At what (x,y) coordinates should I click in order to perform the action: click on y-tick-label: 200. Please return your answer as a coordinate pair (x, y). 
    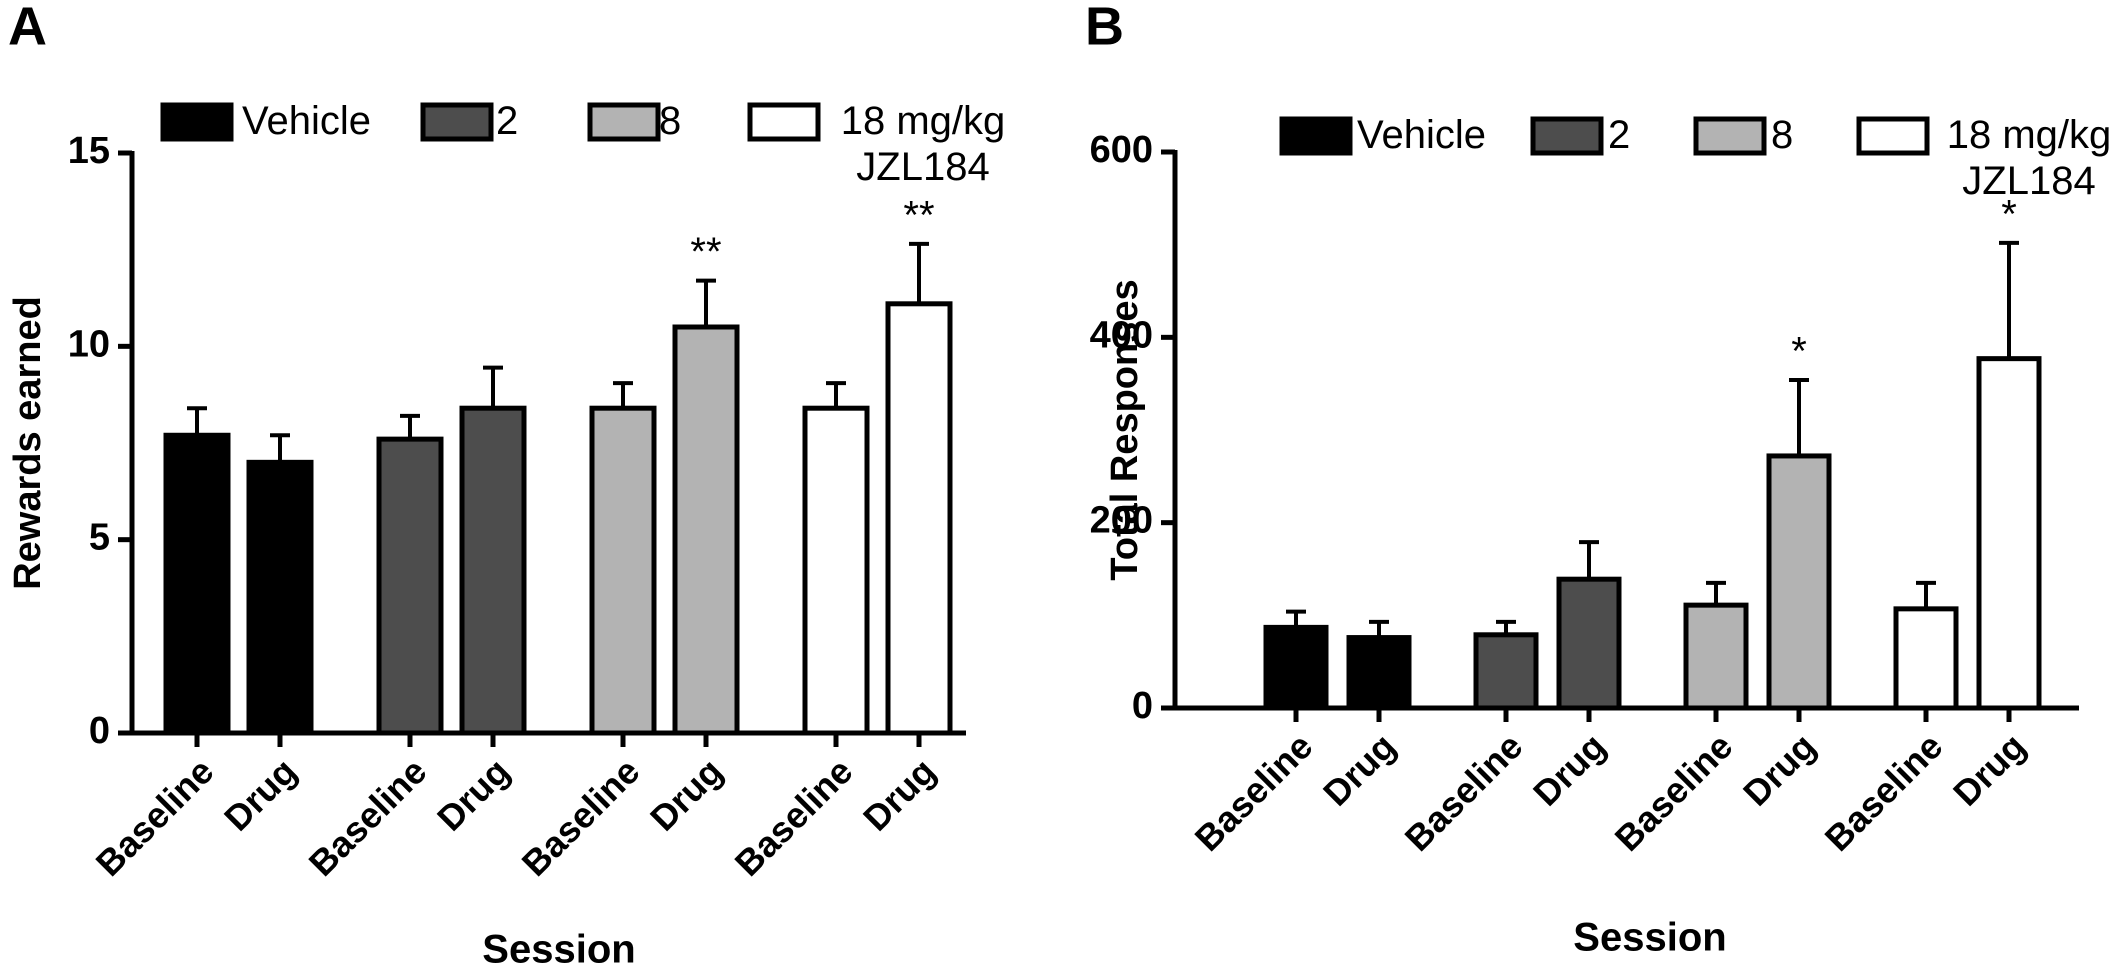
    Looking at the image, I should click on (1121, 521).